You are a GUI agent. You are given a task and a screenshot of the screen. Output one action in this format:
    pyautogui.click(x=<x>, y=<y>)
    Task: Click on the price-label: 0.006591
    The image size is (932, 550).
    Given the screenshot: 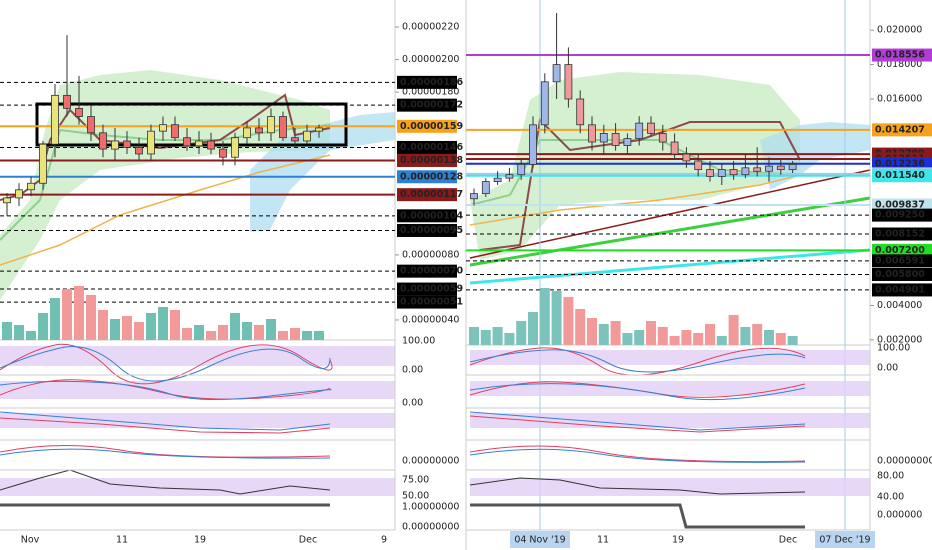 What is the action you would take?
    pyautogui.click(x=900, y=260)
    